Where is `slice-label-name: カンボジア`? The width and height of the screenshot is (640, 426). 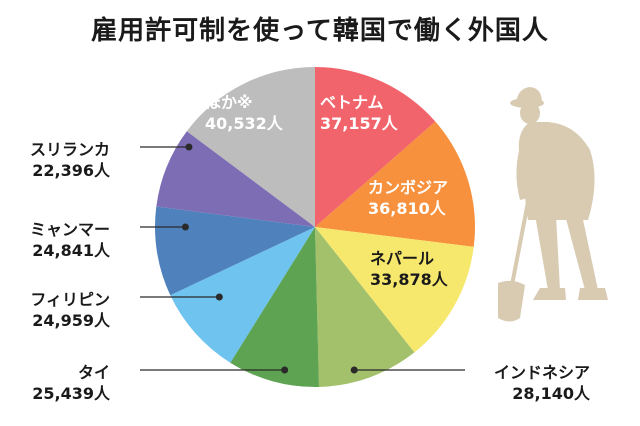
slice-label-name: カンボジア is located at coordinates (408, 187).